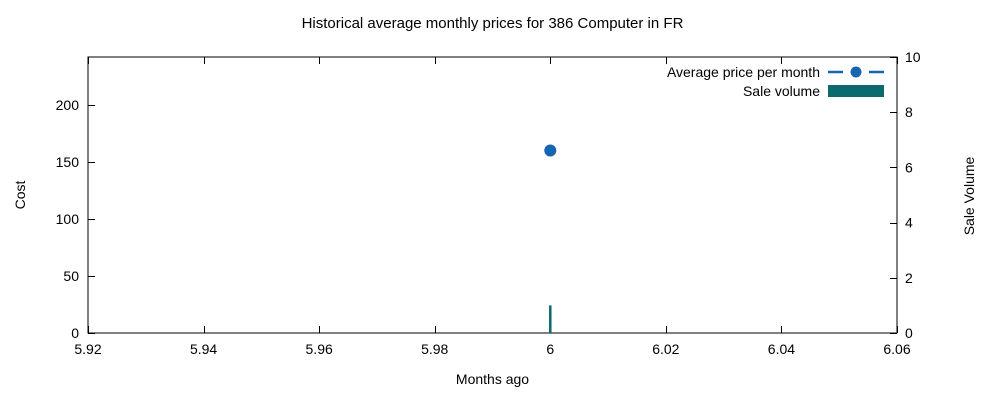 The image size is (1000, 400). Describe the element at coordinates (909, 167) in the screenshot. I see `y-right-tick-label: 6` at that location.